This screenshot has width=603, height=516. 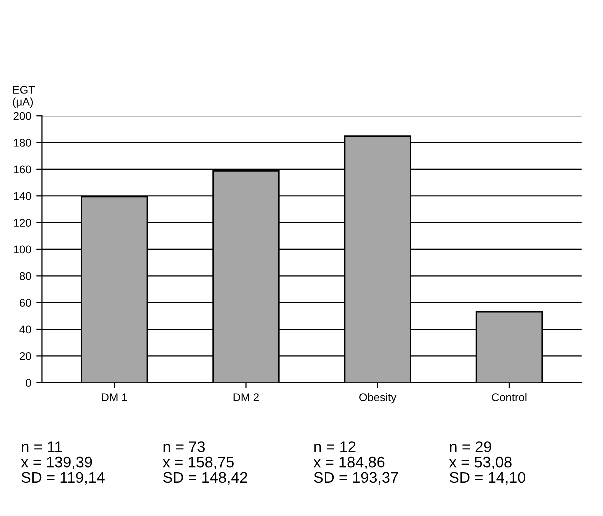 I want to click on y-tick-label: 140, so click(x=23, y=196).